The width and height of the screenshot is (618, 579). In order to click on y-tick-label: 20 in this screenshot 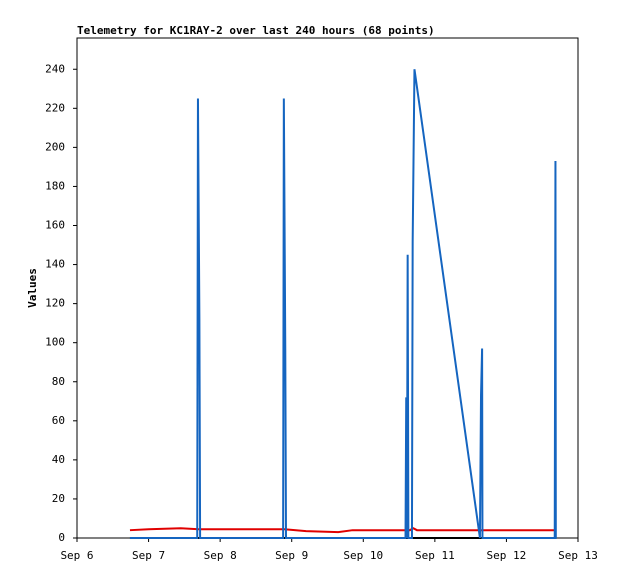, I will do `click(58, 498)`.